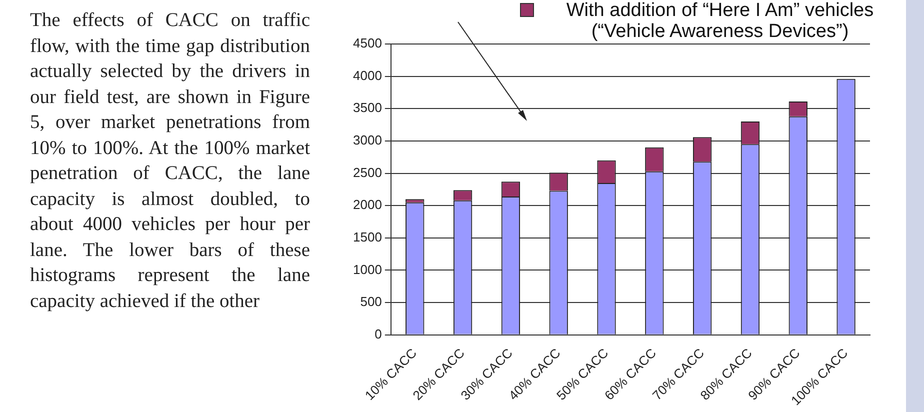  What do you see at coordinates (367, 269) in the screenshot?
I see `y-tick-label: 1000` at bounding box center [367, 269].